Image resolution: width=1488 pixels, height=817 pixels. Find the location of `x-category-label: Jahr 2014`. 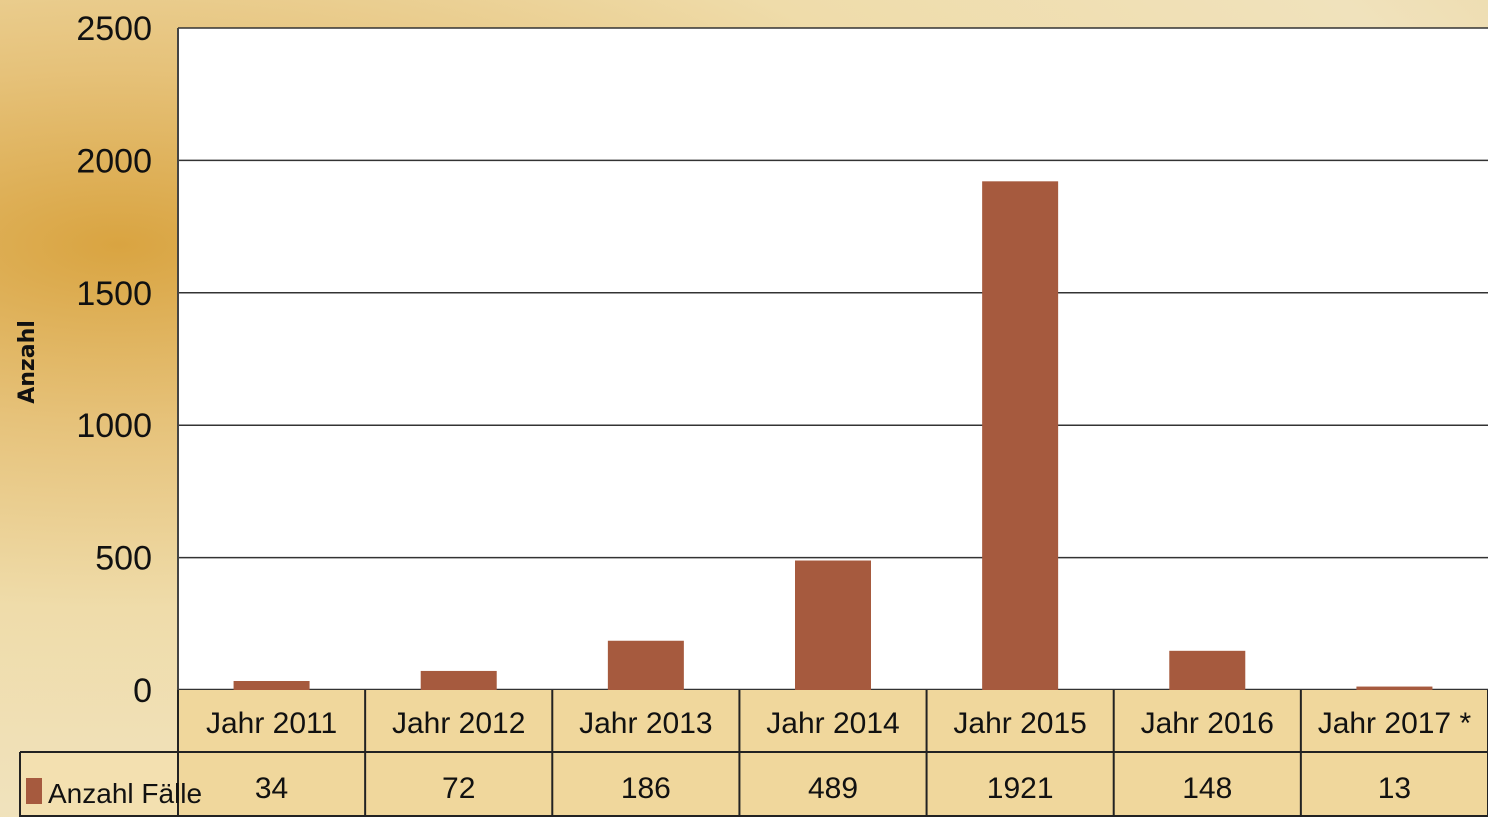

x-category-label: Jahr 2014 is located at coordinates (832, 723).